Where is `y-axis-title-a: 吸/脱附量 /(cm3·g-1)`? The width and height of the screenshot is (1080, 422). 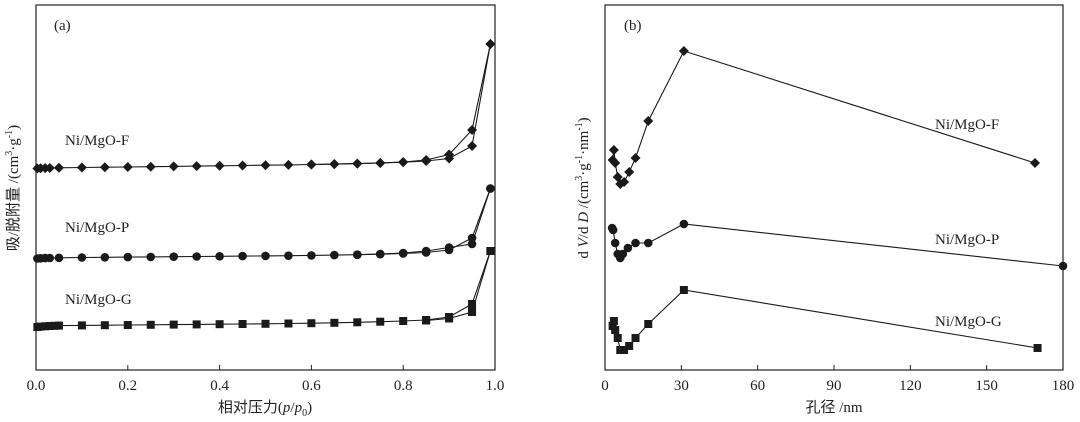
y-axis-title-a: 吸/脱附量 /(cm3·g-1) is located at coordinates (13, 188).